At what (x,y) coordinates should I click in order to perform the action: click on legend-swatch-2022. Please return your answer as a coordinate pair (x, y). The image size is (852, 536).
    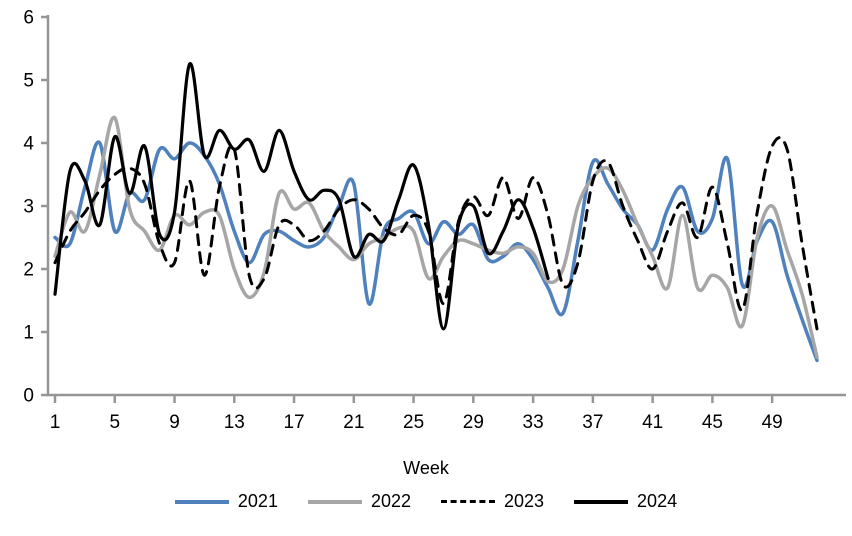
    Looking at the image, I should click on (334, 501).